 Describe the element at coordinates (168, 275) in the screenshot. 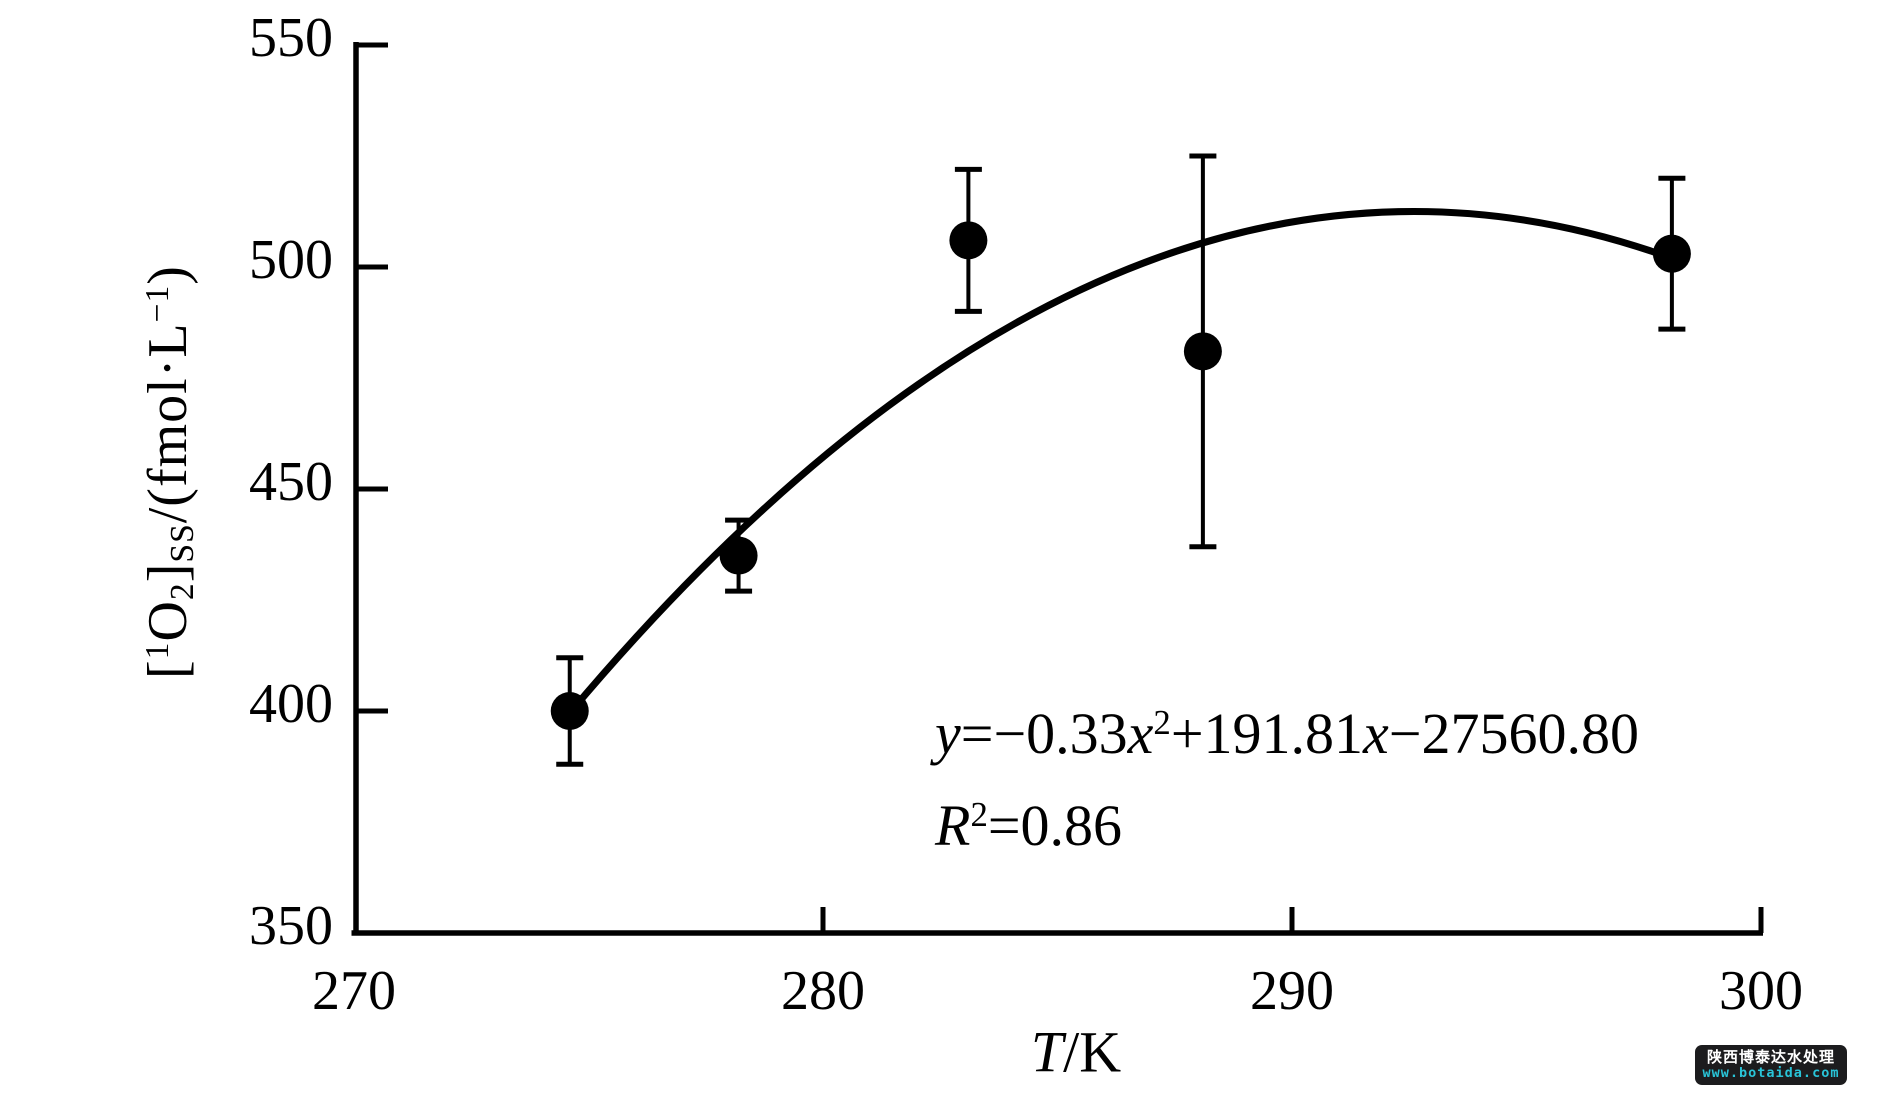

I see `y-axis-title-paren-close: )` at that location.